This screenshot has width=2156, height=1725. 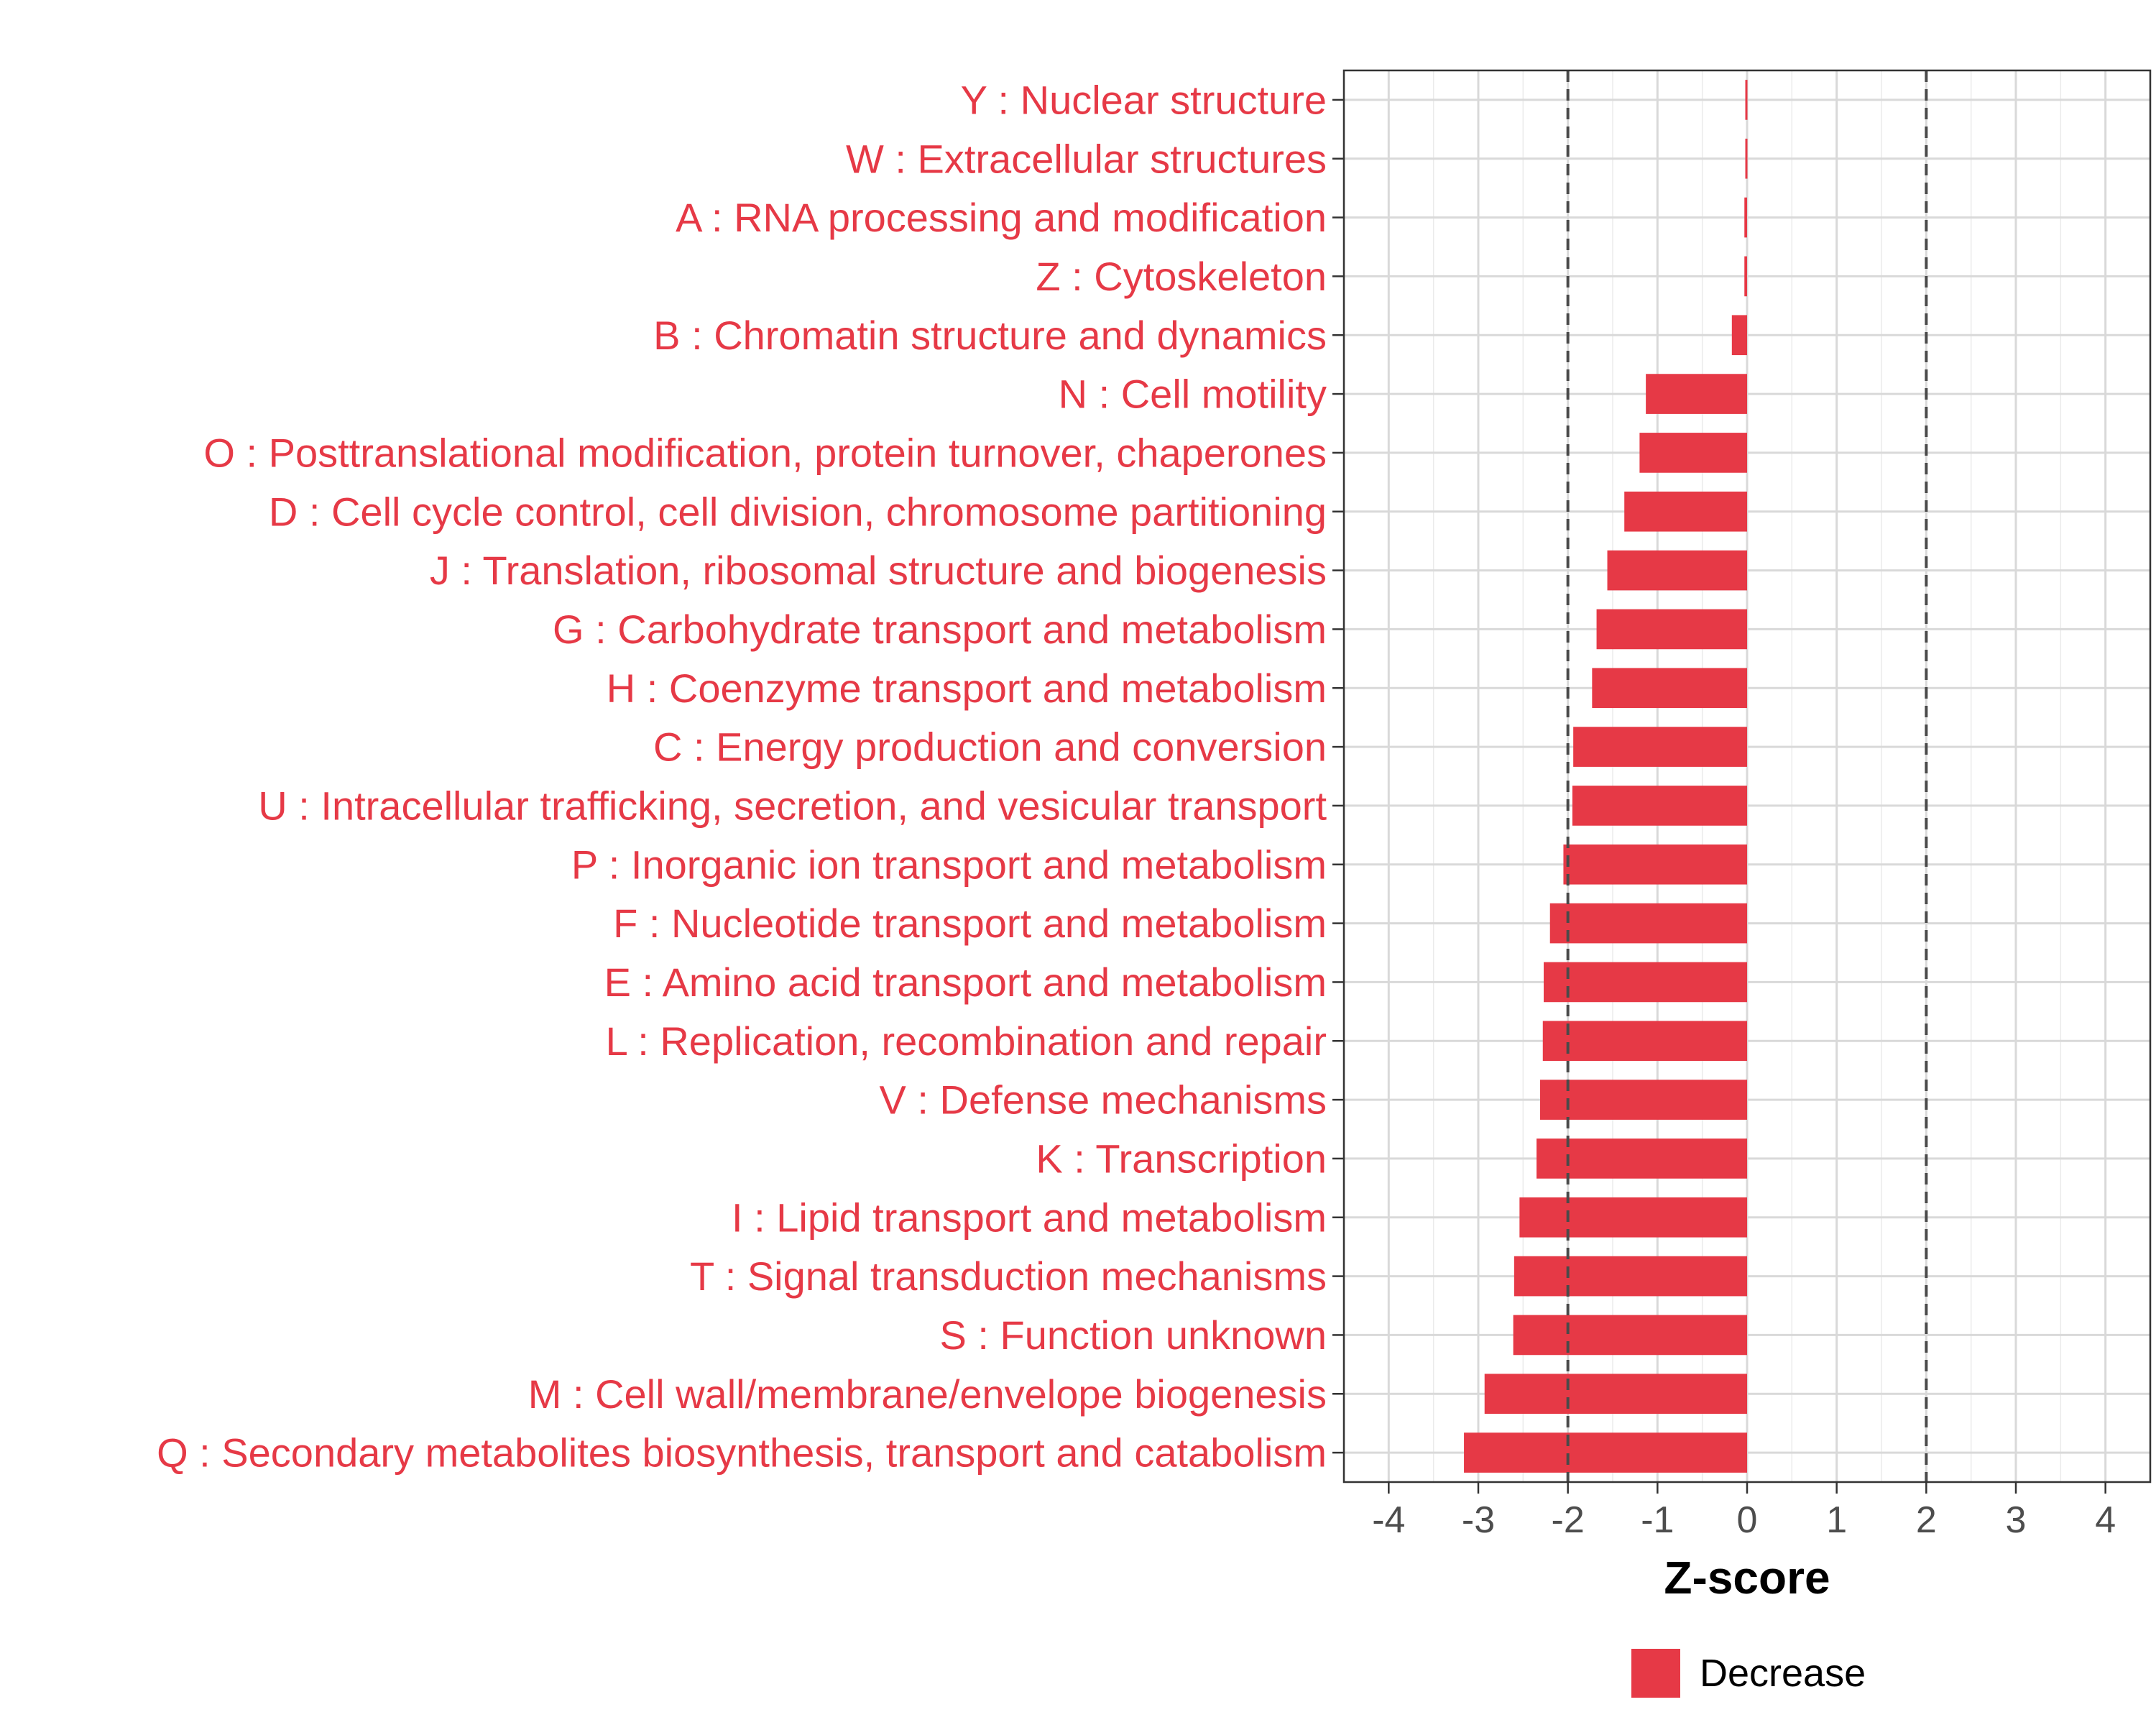 I want to click on category-label: N : Cell motility, so click(x=1193, y=394).